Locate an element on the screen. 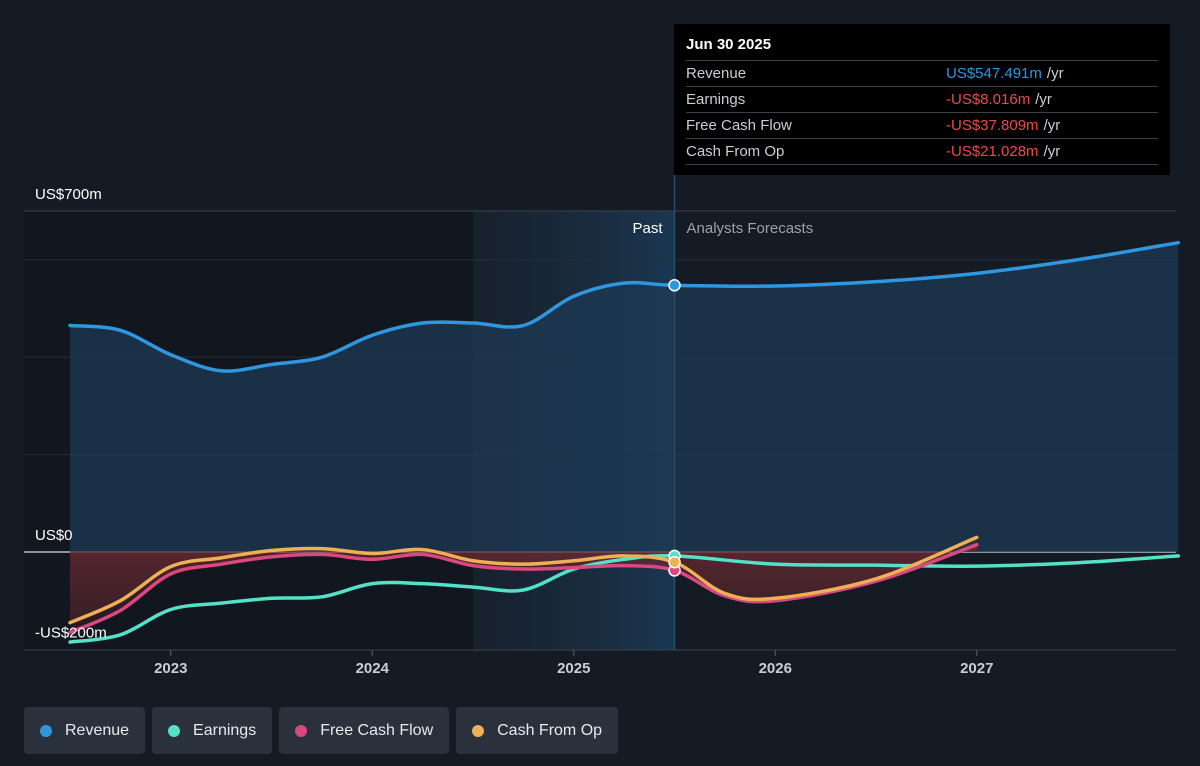 The image size is (1200, 766). legend-label: Cash From Op is located at coordinates (550, 730).